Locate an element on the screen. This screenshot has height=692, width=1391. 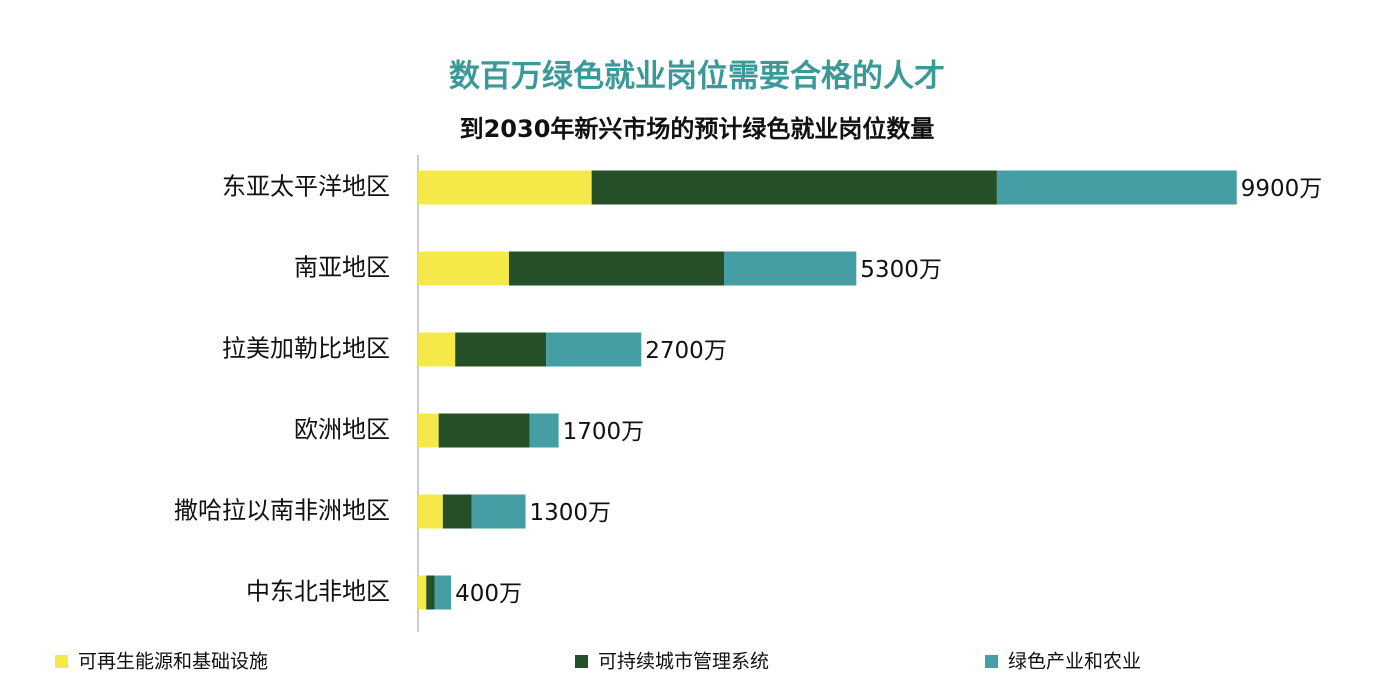
total-label: 1700万 is located at coordinates (604, 432).